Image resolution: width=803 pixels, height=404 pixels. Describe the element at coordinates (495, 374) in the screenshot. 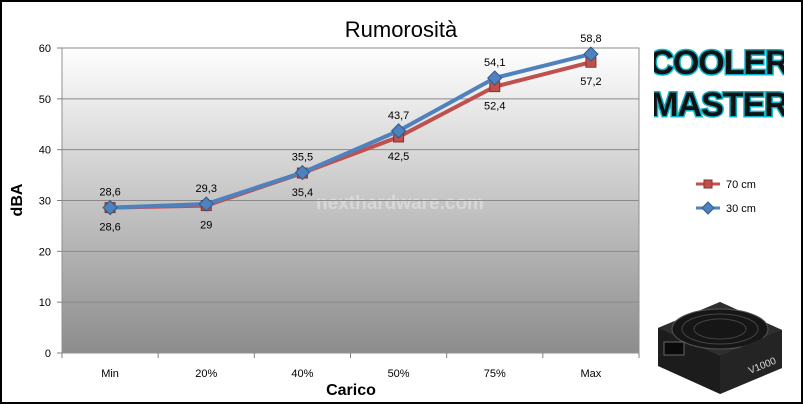

I see `x-tick-label: 75%` at that location.